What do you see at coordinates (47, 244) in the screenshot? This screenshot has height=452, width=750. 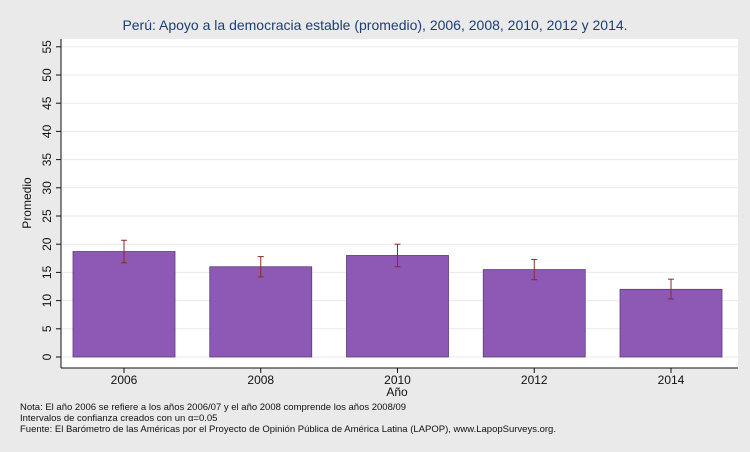 I see `y-tick-label: 20` at bounding box center [47, 244].